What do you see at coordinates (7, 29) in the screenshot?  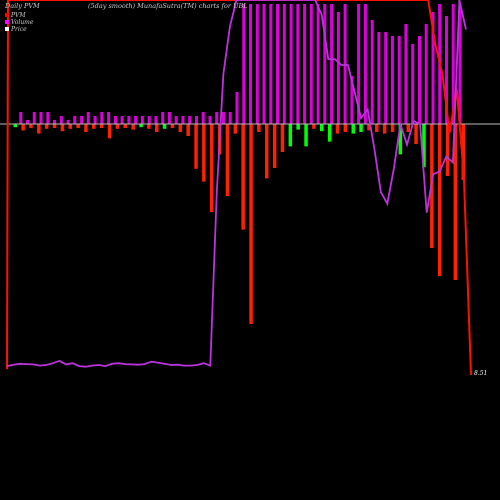 I see `legend-price-swatch` at bounding box center [7, 29].